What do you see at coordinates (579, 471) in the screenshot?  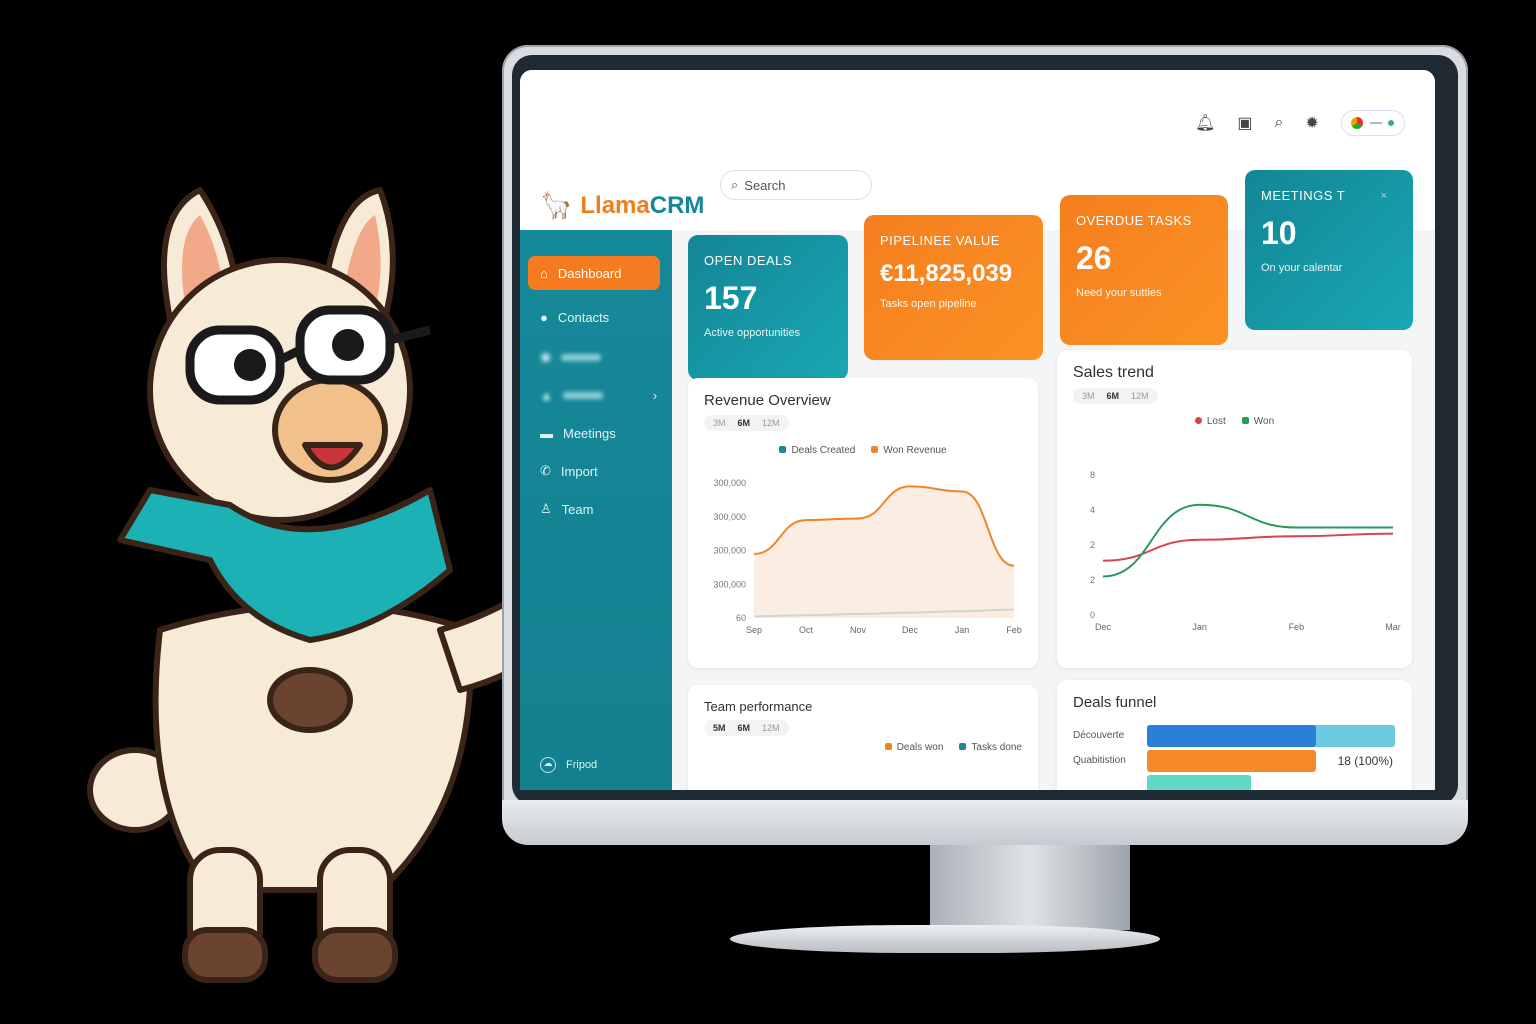 I see `sidebar-item-label: Import` at bounding box center [579, 471].